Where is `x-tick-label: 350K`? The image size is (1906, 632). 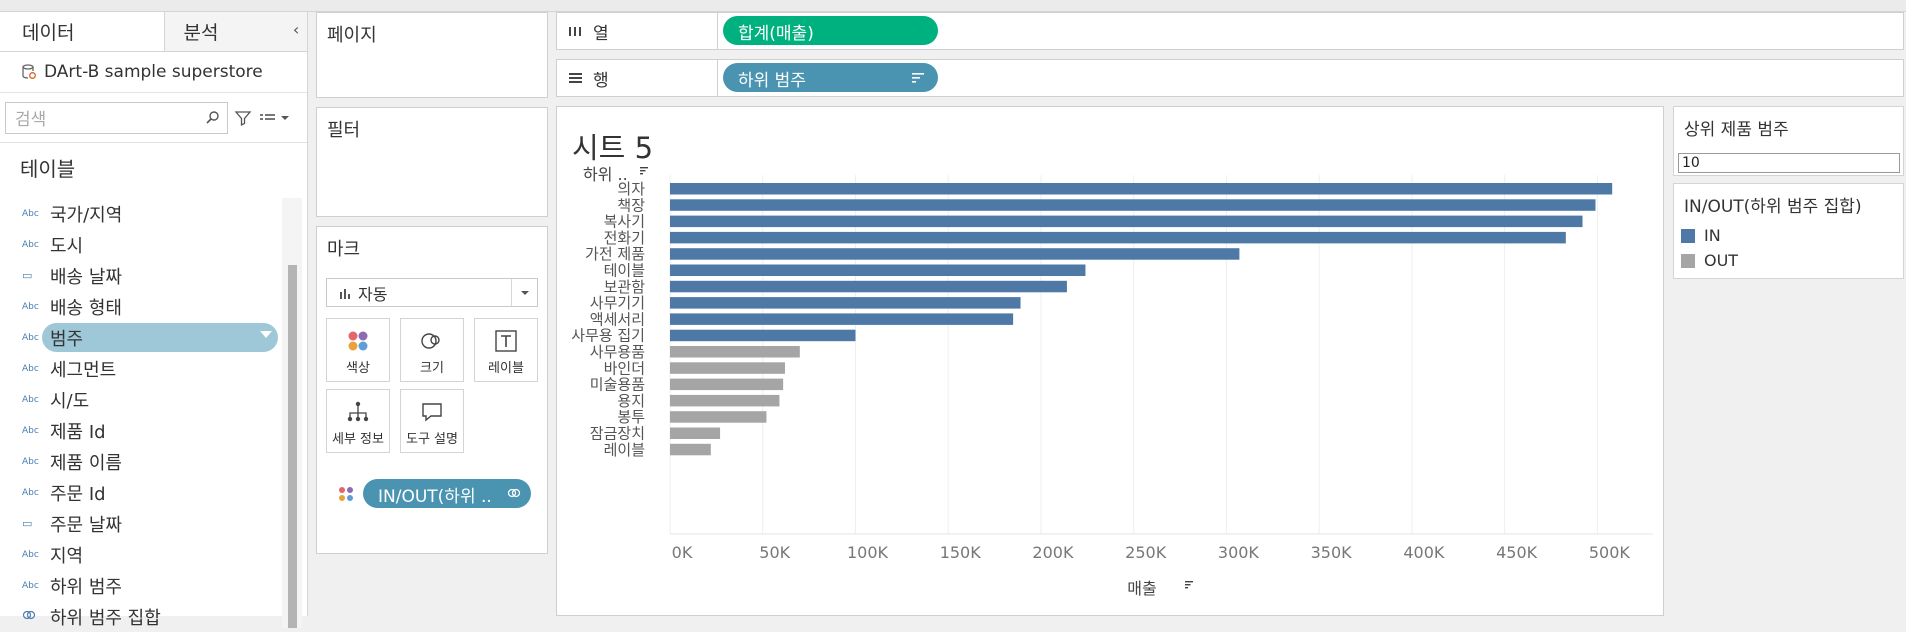 x-tick-label: 350K is located at coordinates (1332, 552).